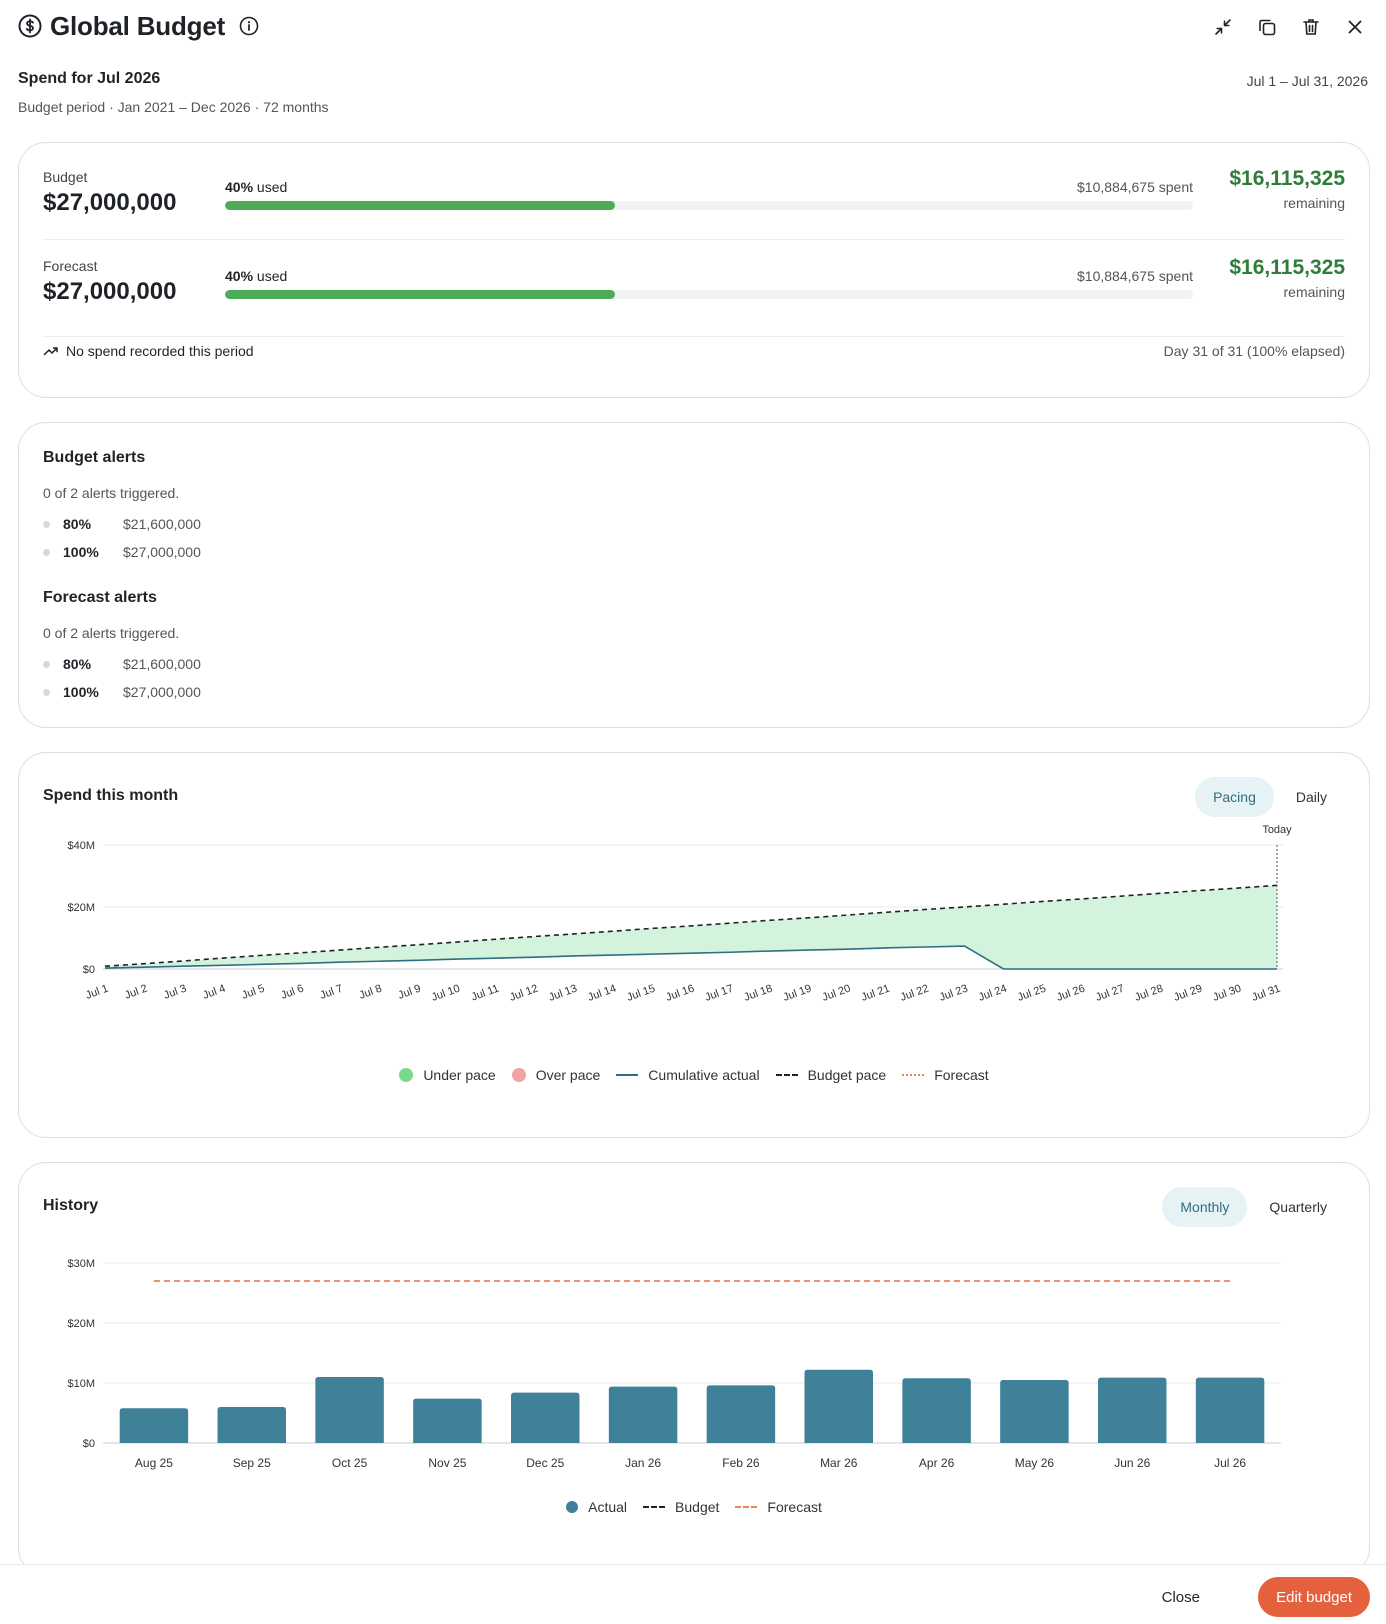  What do you see at coordinates (1180, 1597) in the screenshot?
I see `close-button: Close` at bounding box center [1180, 1597].